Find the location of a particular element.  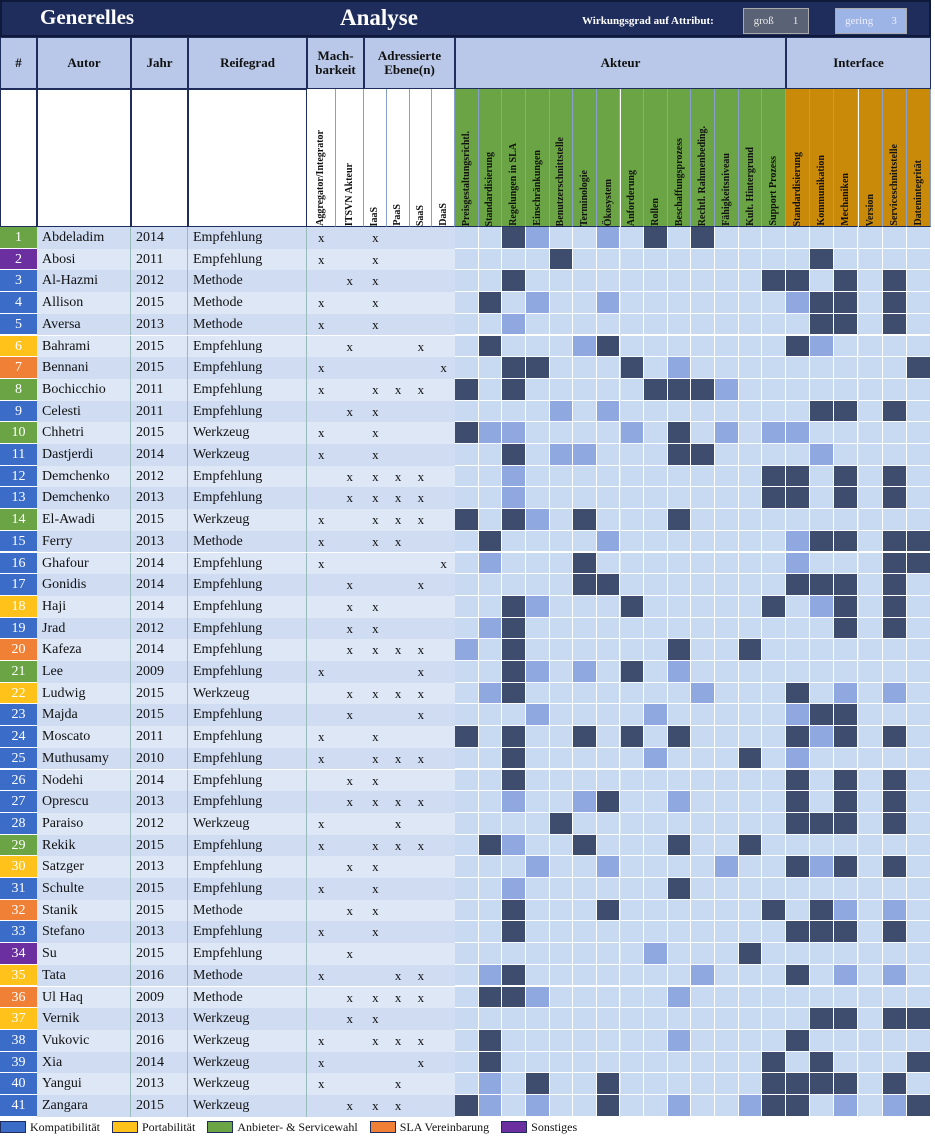

row-number: 13 is located at coordinates (18, 498).